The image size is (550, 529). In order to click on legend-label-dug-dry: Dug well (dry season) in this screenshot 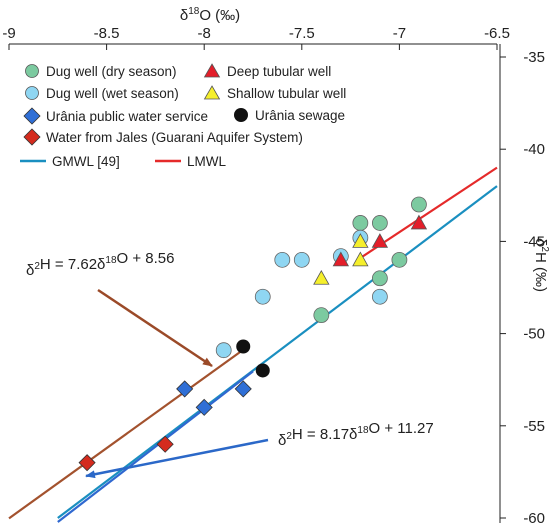, I will do `click(111, 71)`.